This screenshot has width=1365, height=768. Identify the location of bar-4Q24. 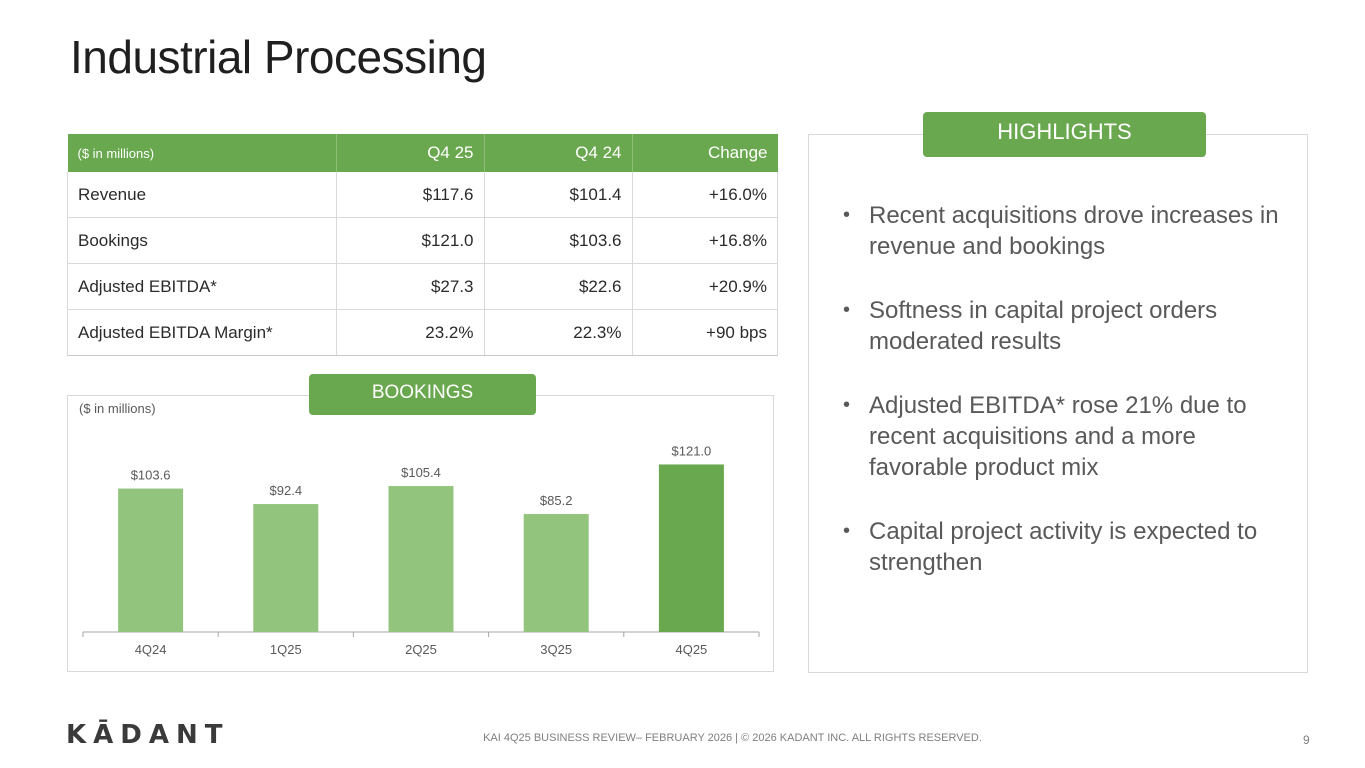
(151, 560).